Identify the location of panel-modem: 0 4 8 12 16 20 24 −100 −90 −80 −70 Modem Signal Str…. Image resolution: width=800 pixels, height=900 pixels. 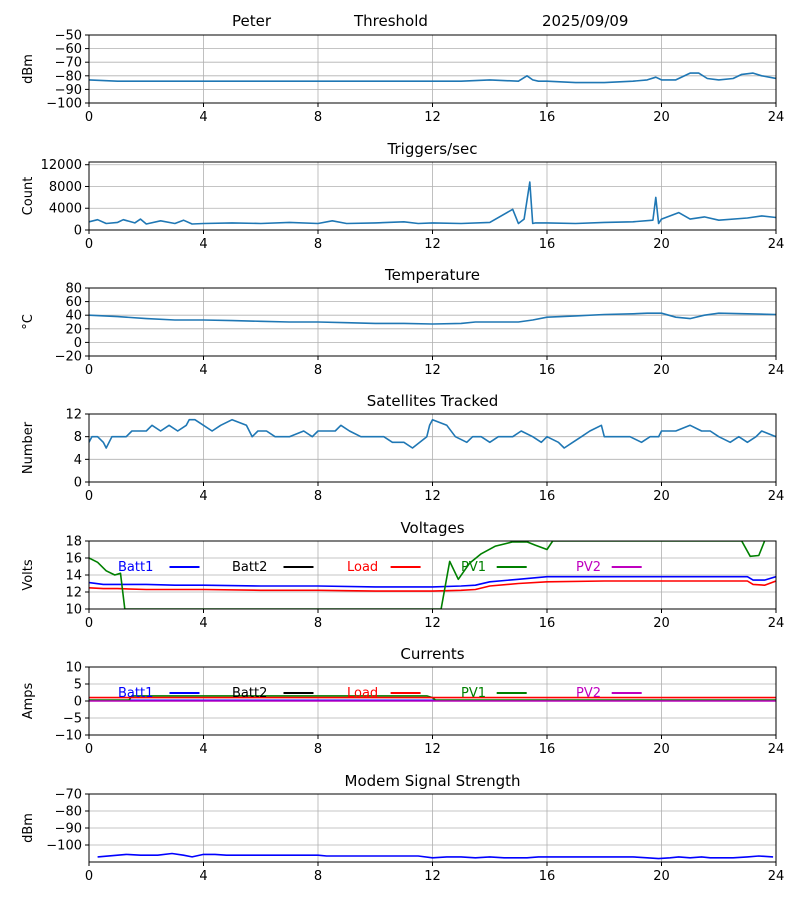
(402, 828).